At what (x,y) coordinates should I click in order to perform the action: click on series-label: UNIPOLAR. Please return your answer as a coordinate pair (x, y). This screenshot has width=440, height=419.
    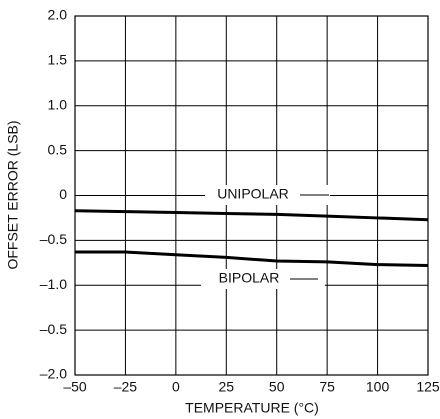
    Looking at the image, I should click on (253, 194).